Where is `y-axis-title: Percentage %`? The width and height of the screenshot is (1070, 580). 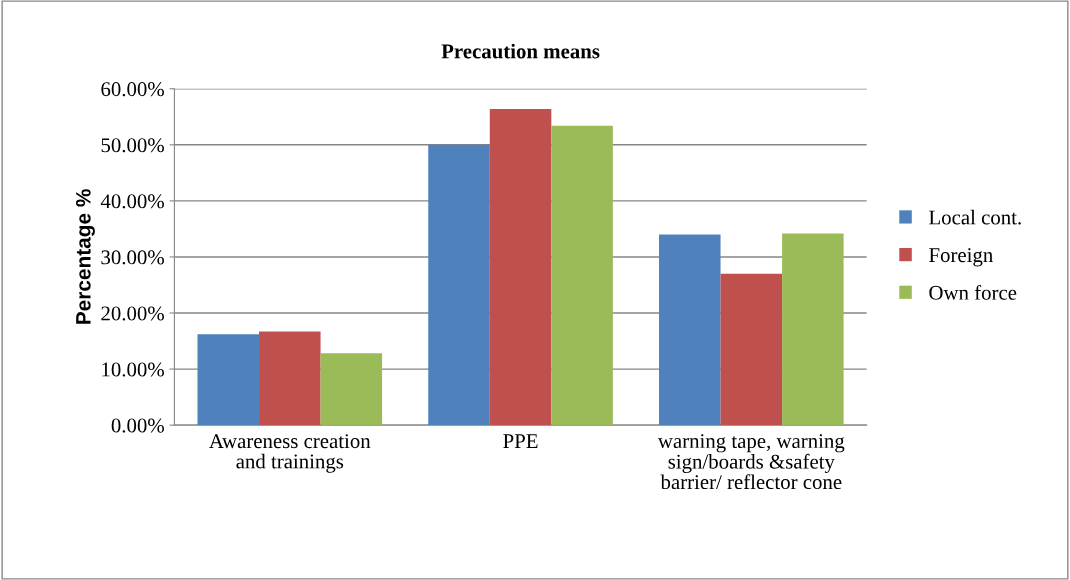
y-axis-title: Percentage % is located at coordinates (85, 256).